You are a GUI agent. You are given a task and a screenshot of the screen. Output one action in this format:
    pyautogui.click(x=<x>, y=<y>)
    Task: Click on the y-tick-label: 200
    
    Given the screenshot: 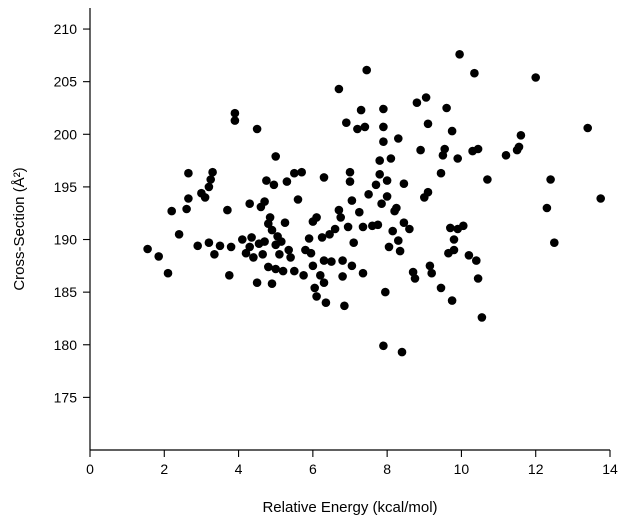 What is the action you would take?
    pyautogui.click(x=66, y=134)
    